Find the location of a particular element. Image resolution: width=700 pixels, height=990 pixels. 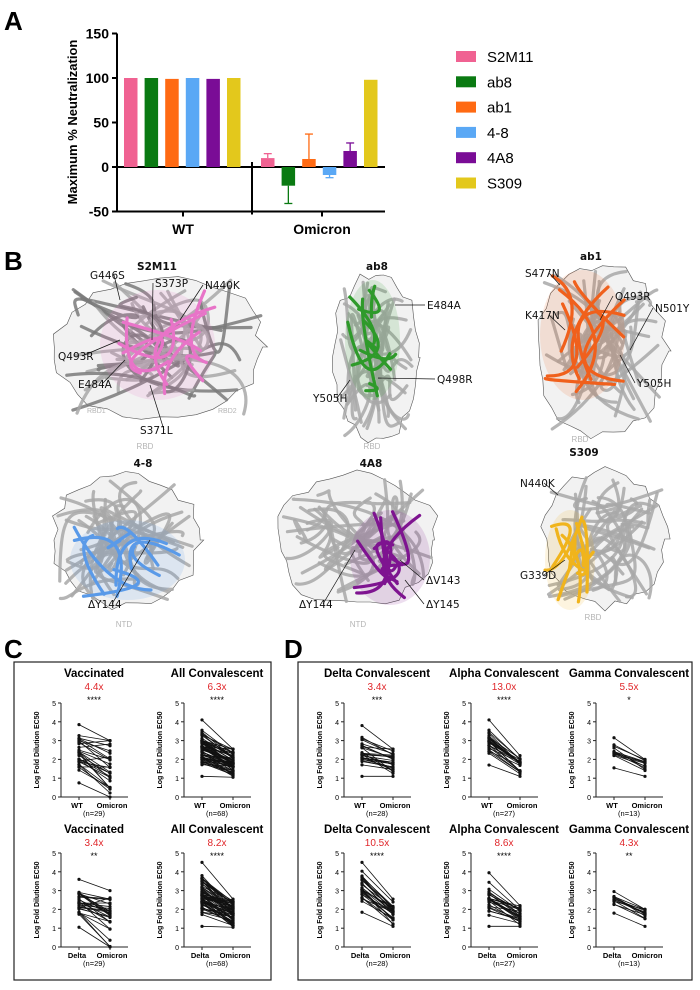

plot-title: Alpha Convalescent is located at coordinates (504, 830).